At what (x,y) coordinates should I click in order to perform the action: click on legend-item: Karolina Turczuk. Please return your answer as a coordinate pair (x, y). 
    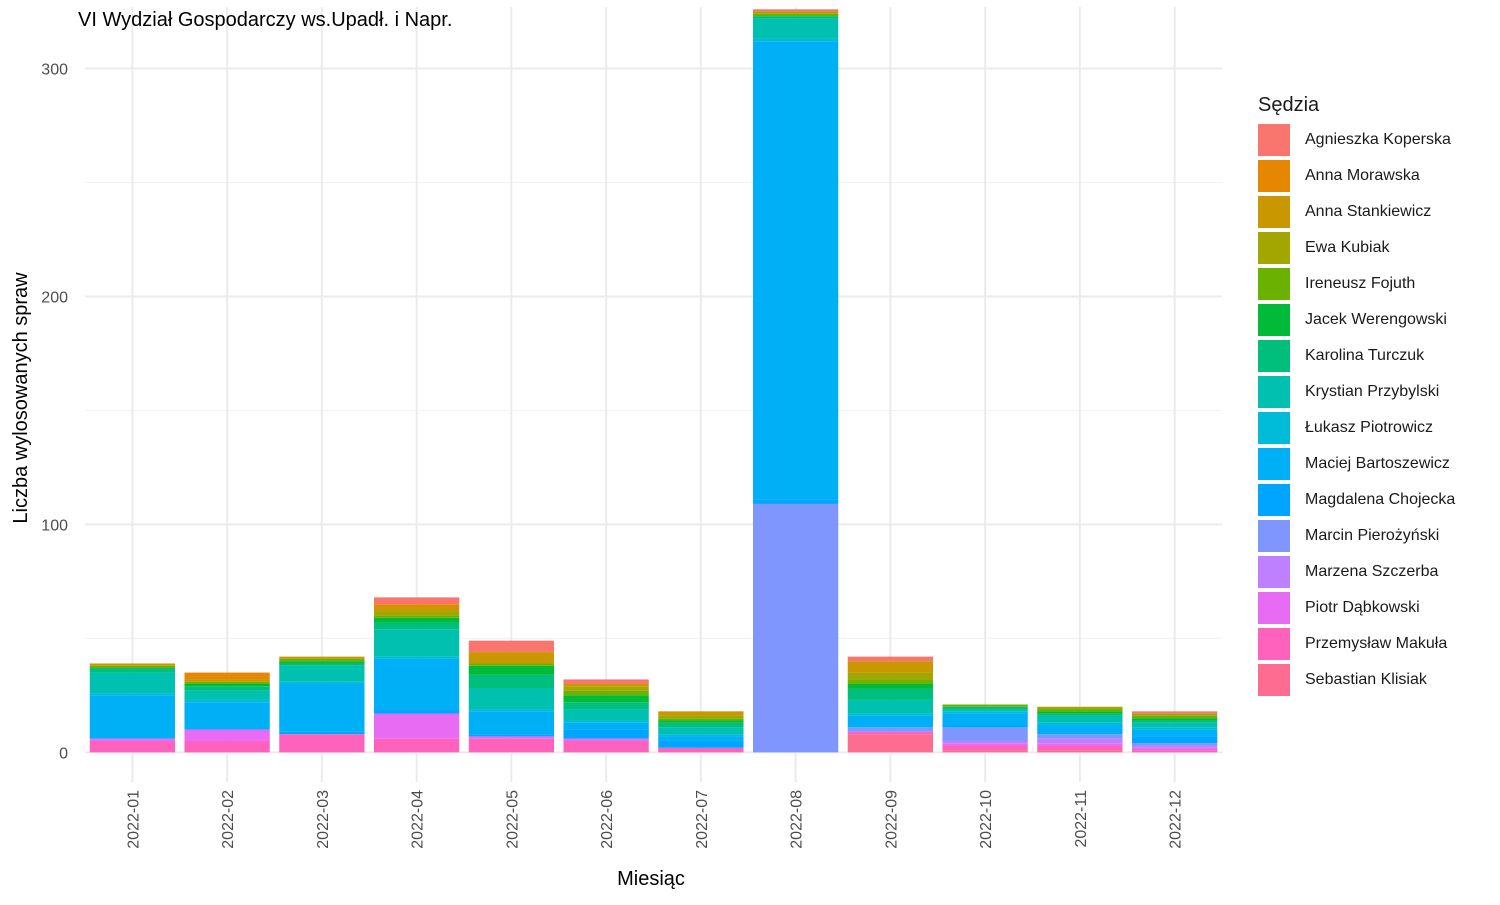
    Looking at the image, I should click on (1378, 356).